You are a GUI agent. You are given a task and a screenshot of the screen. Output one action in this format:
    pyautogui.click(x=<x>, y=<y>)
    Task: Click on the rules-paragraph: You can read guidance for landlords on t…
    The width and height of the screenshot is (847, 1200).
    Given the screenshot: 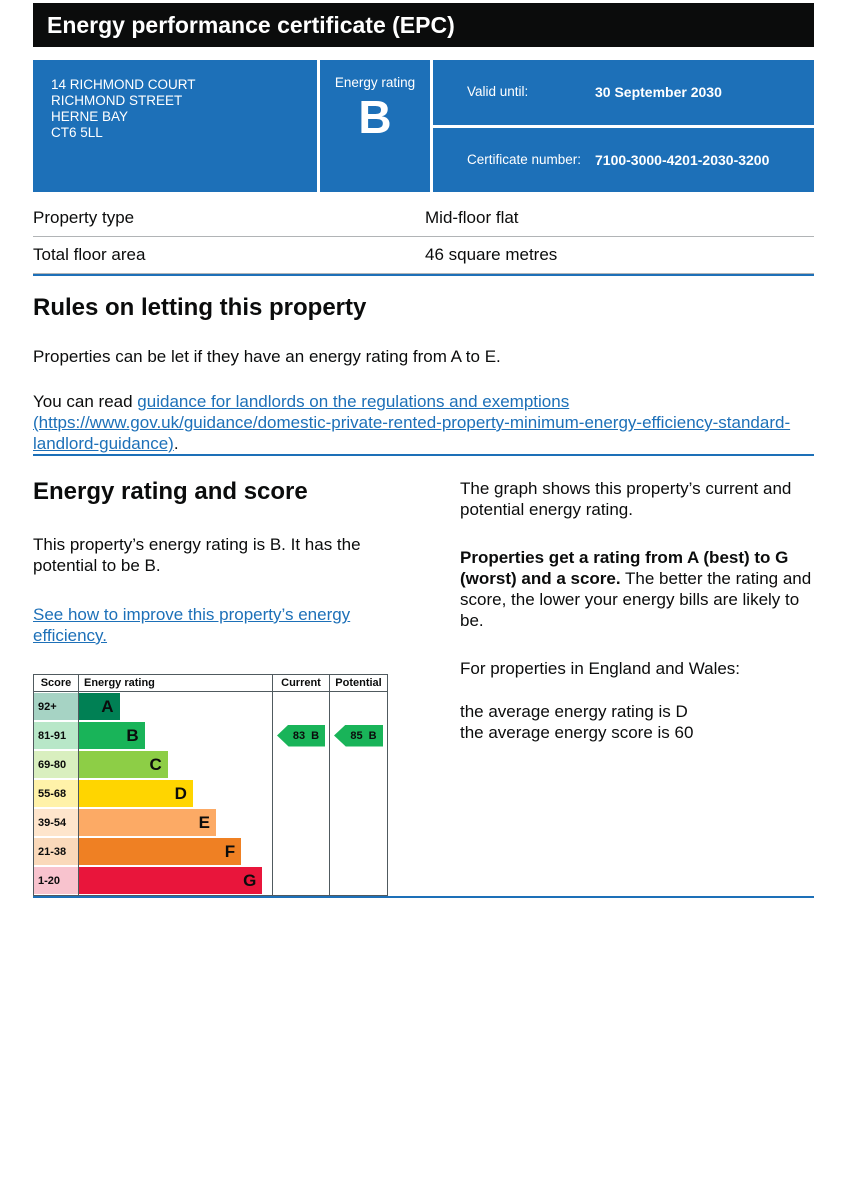 What is the action you would take?
    pyautogui.click(x=423, y=422)
    